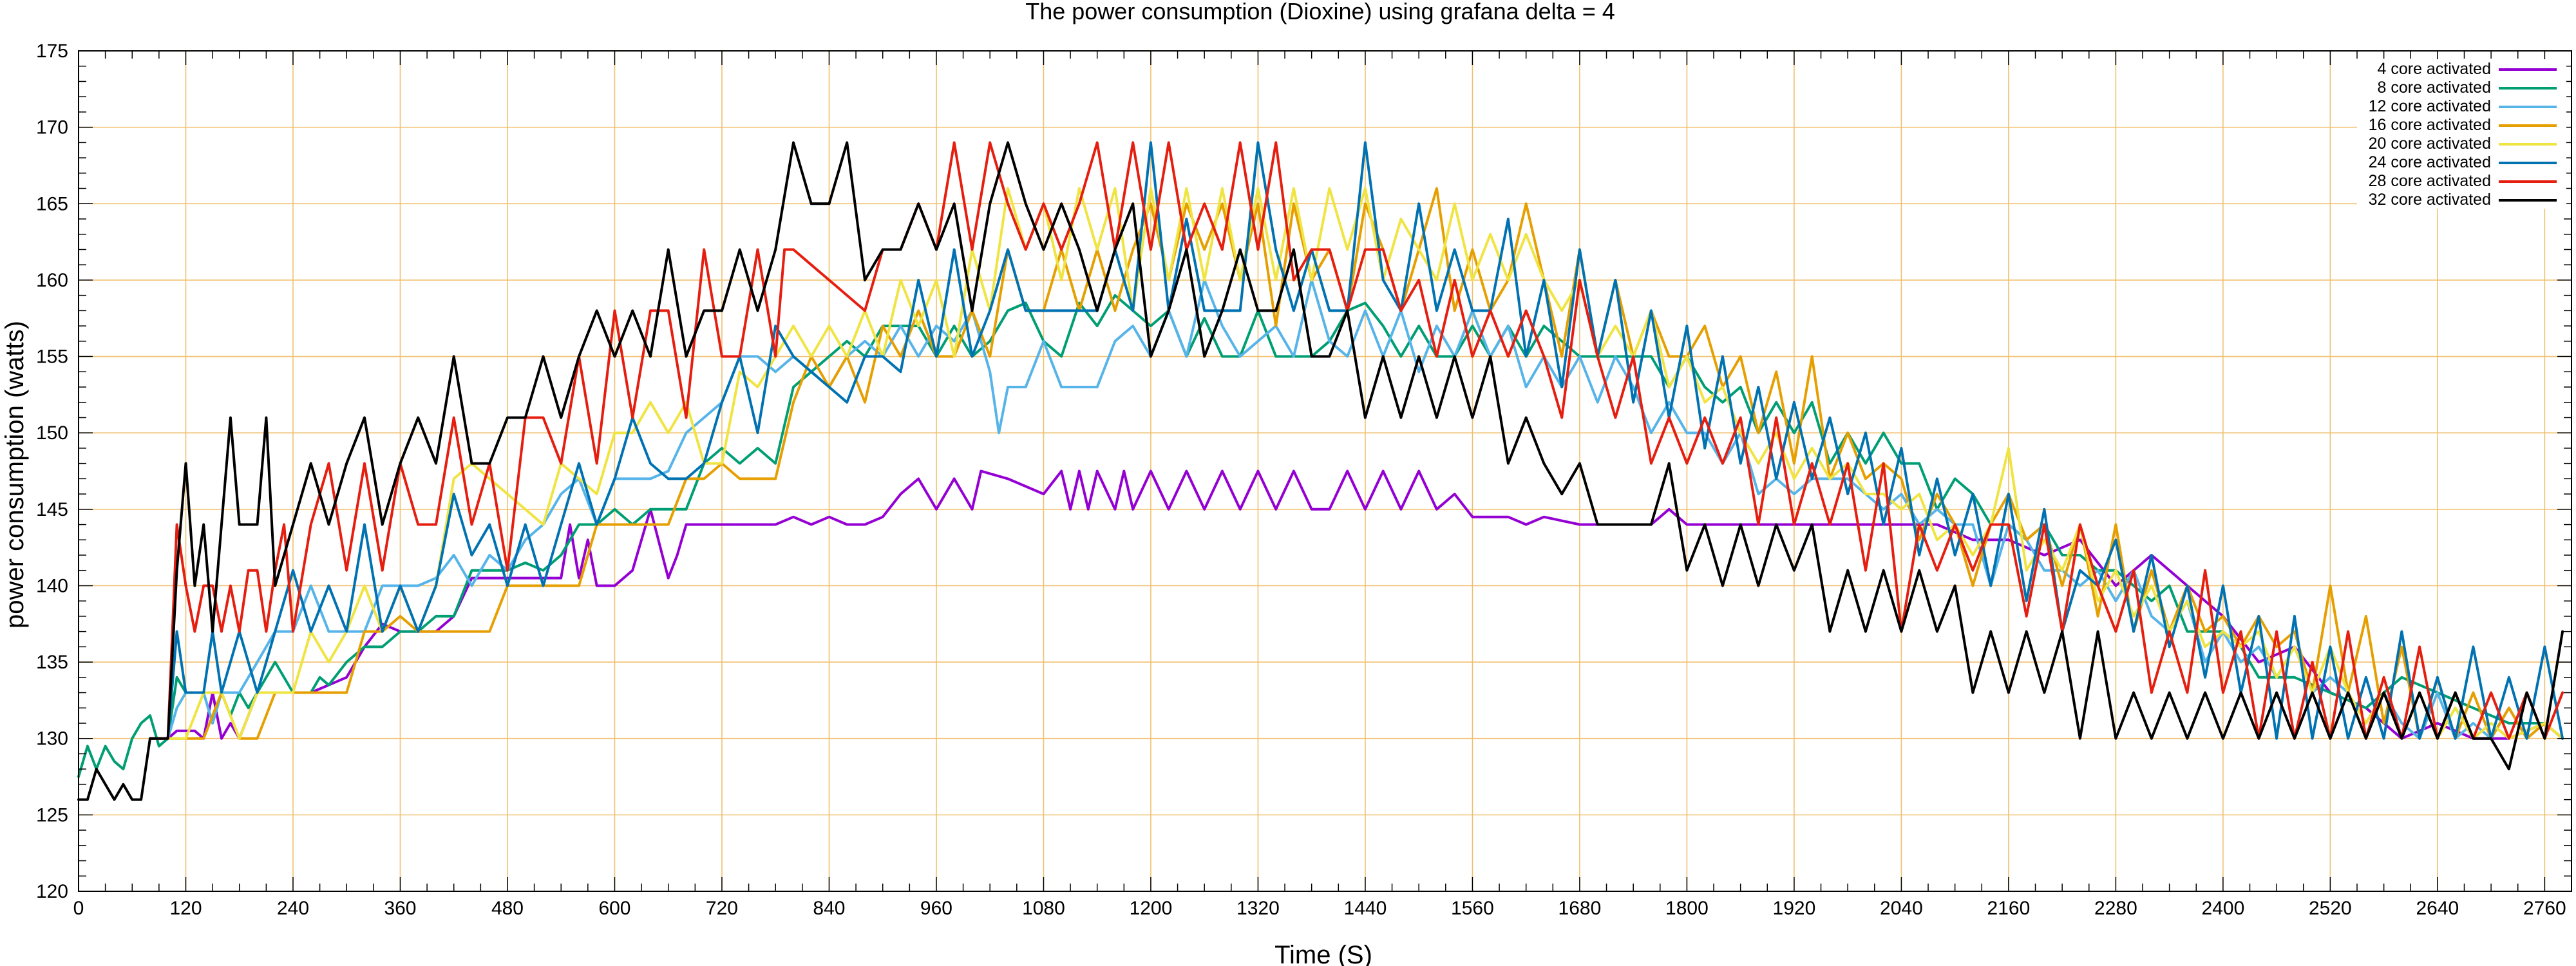 The height and width of the screenshot is (966, 2576). What do you see at coordinates (1258, 909) in the screenshot?
I see `x-tick-label: 1320` at bounding box center [1258, 909].